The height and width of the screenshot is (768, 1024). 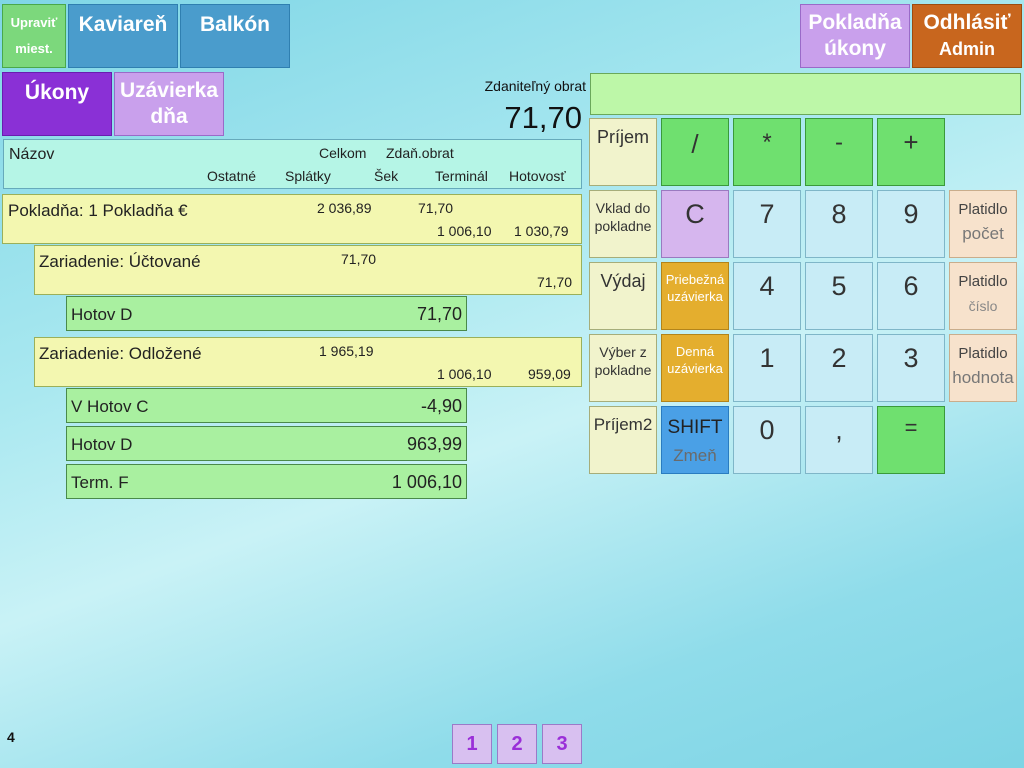 I want to click on logout-label-1: Odhlásiť, so click(x=967, y=22).